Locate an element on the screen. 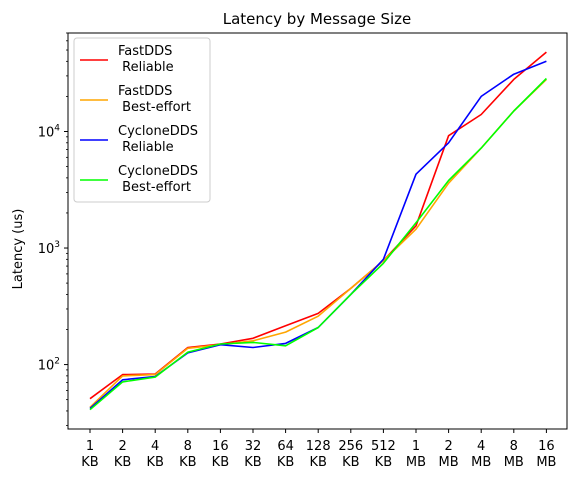  chart-title: Latency by Message Size is located at coordinates (317, 19).